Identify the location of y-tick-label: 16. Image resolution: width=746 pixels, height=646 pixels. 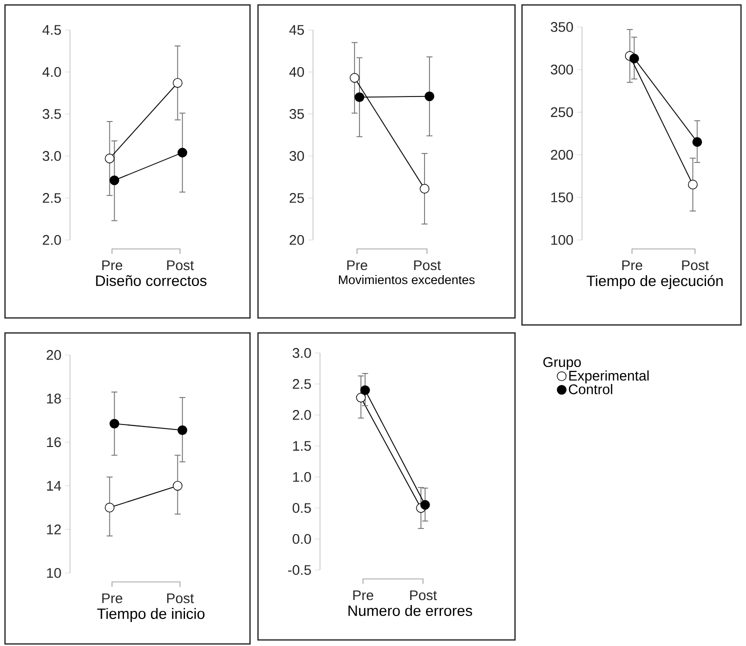
(54, 442).